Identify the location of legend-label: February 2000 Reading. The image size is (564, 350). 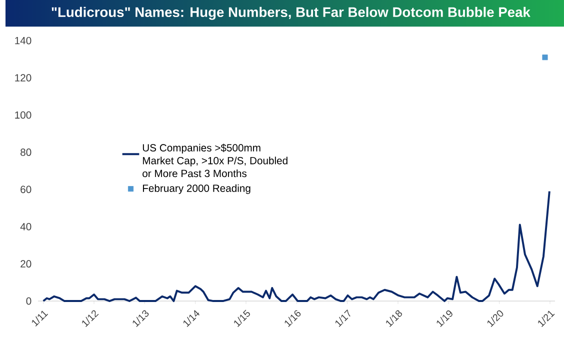
(196, 189).